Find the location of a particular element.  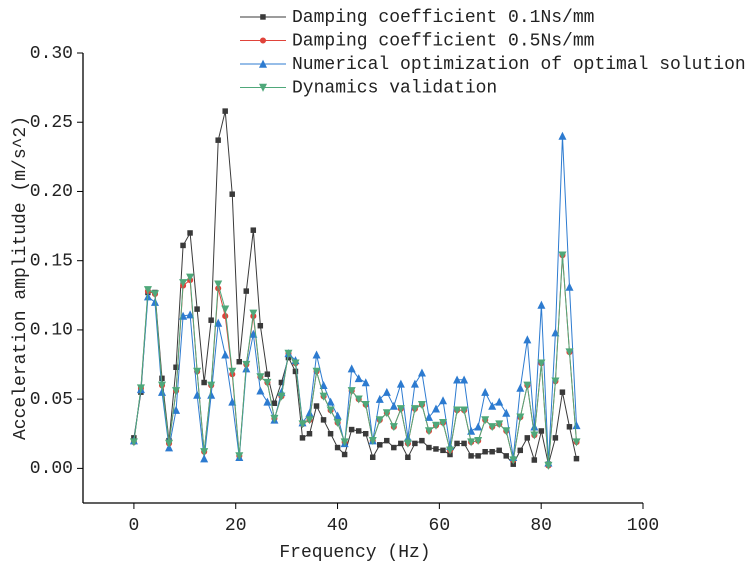

legend-label: Damping coefficient 0.5Ns/mm is located at coordinates (443, 41).